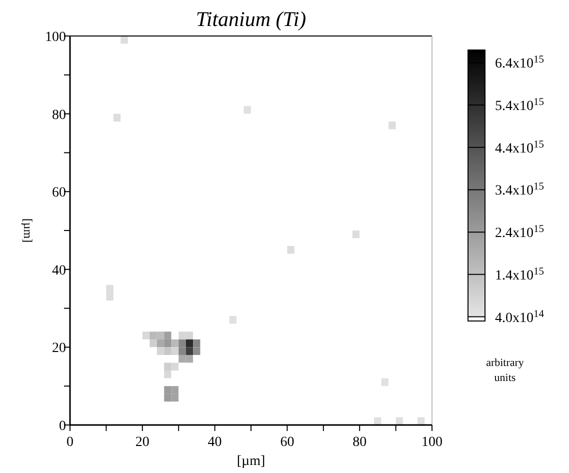  What do you see at coordinates (359, 442) in the screenshot?
I see `x-tick-label: 80` at bounding box center [359, 442].